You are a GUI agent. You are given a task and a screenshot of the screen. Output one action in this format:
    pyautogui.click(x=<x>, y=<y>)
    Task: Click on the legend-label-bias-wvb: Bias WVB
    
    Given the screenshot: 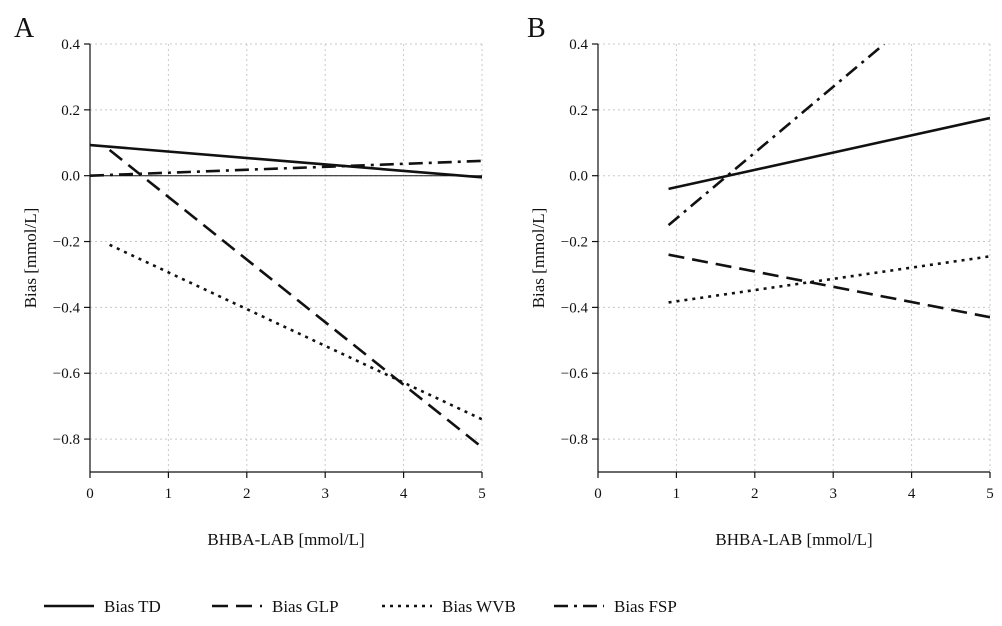 What is the action you would take?
    pyautogui.click(x=479, y=606)
    